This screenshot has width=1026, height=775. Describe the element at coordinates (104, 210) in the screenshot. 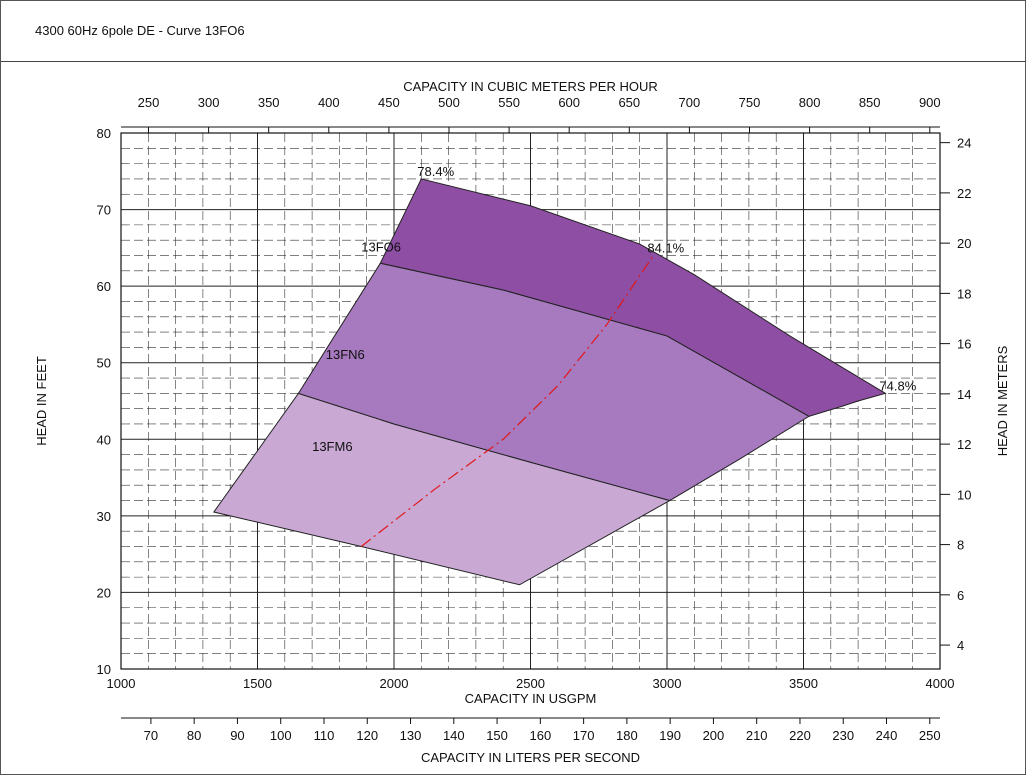

I see `y-tick-label: 70` at that location.